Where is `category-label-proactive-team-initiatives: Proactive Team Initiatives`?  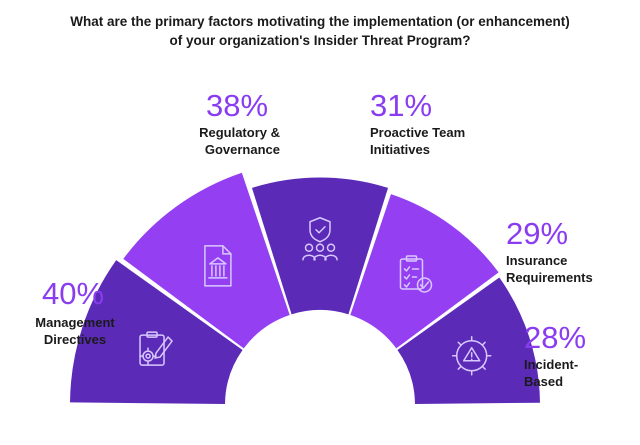
category-label-proactive-team-initiatives: Proactive Team Initiatives is located at coordinates (440, 141).